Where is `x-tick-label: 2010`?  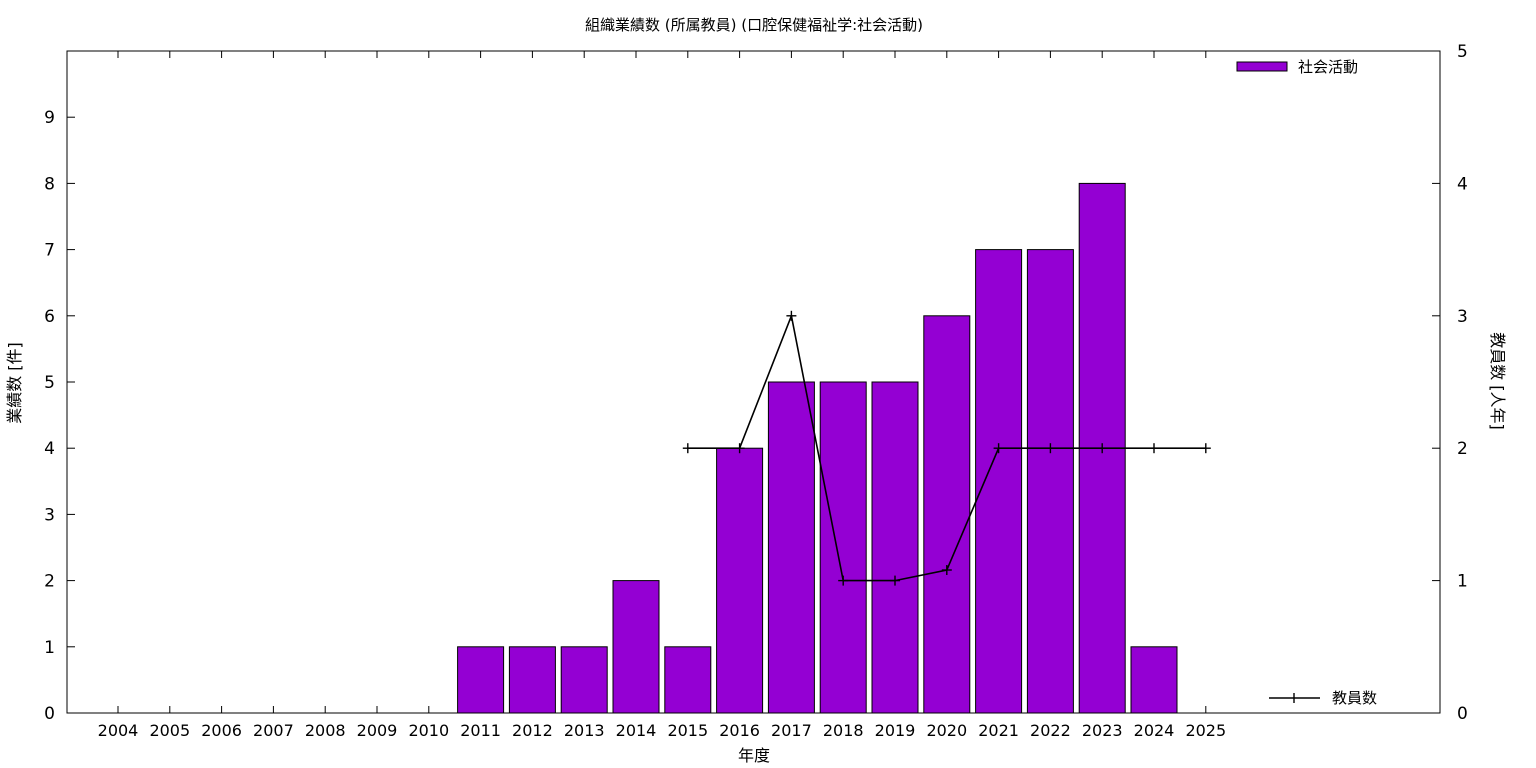 x-tick-label: 2010 is located at coordinates (428, 730).